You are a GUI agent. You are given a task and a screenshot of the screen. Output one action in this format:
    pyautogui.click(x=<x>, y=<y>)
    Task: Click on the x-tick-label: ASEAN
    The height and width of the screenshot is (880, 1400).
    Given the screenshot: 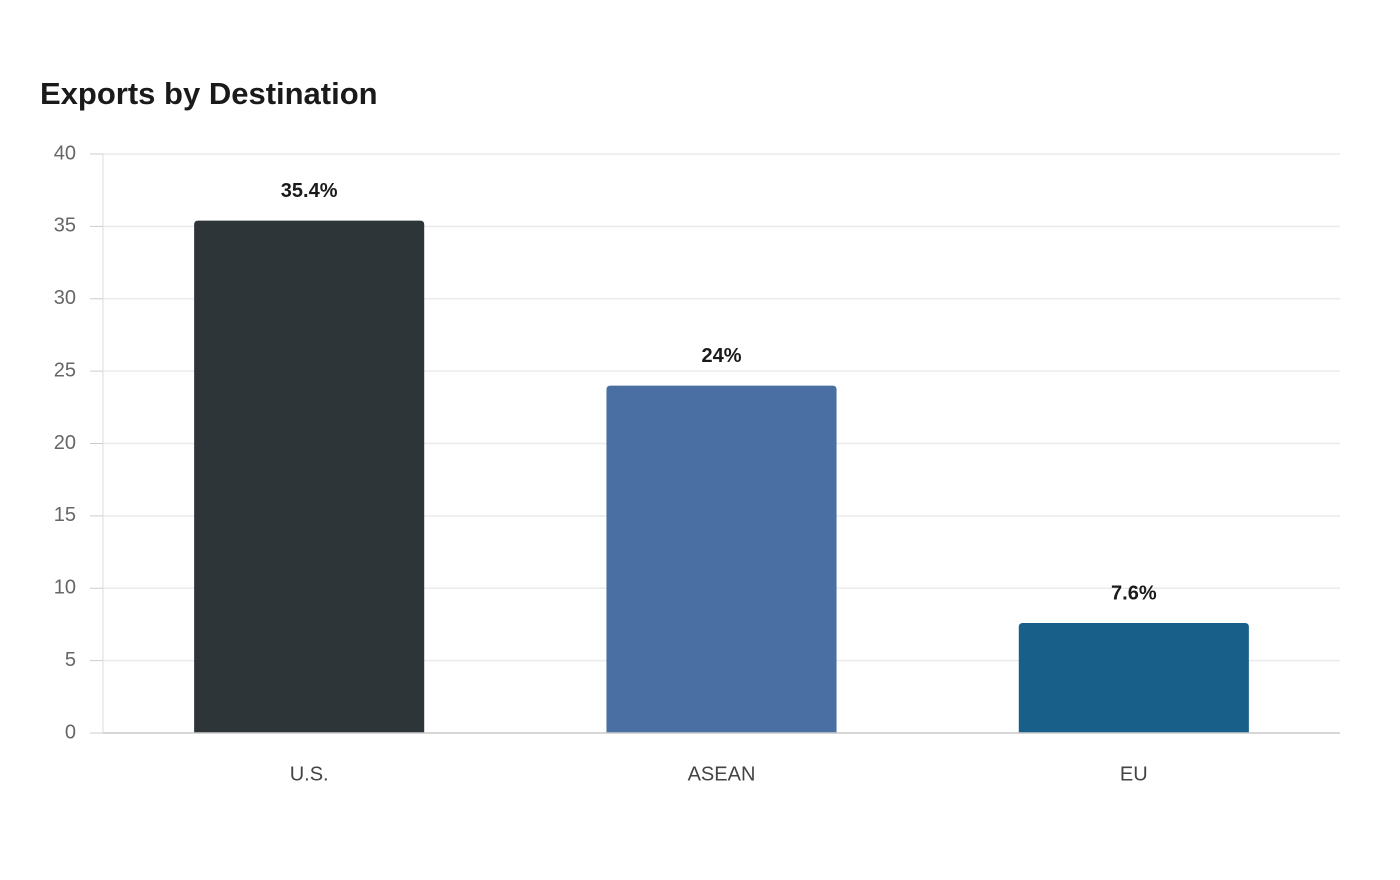 What is the action you would take?
    pyautogui.click(x=722, y=774)
    